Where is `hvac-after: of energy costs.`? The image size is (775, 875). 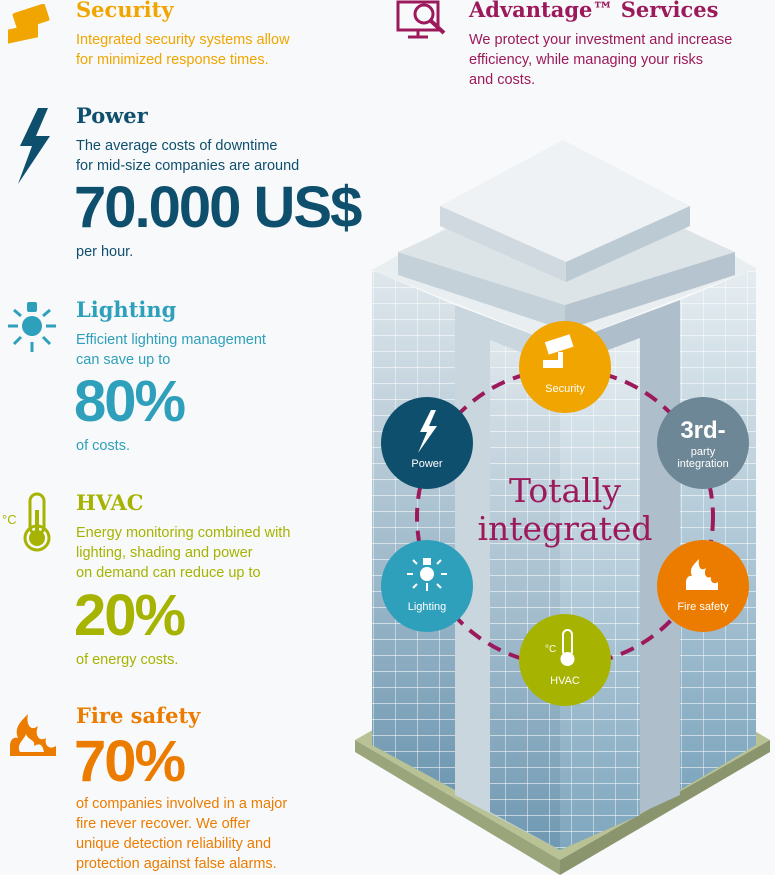
hvac-after: of energy costs. is located at coordinates (127, 660).